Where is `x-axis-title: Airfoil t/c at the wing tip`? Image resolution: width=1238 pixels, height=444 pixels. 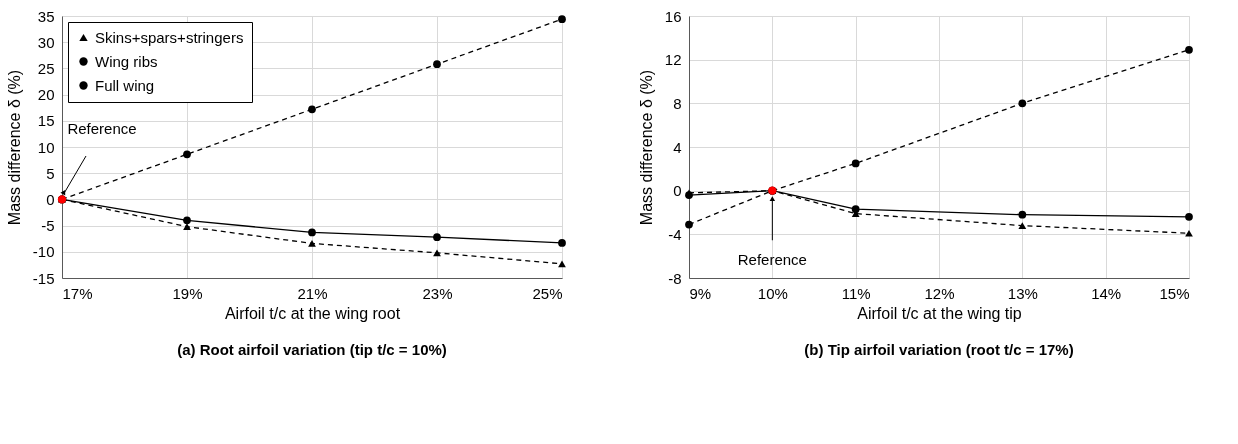
x-axis-title: Airfoil t/c at the wing tip is located at coordinates (939, 313).